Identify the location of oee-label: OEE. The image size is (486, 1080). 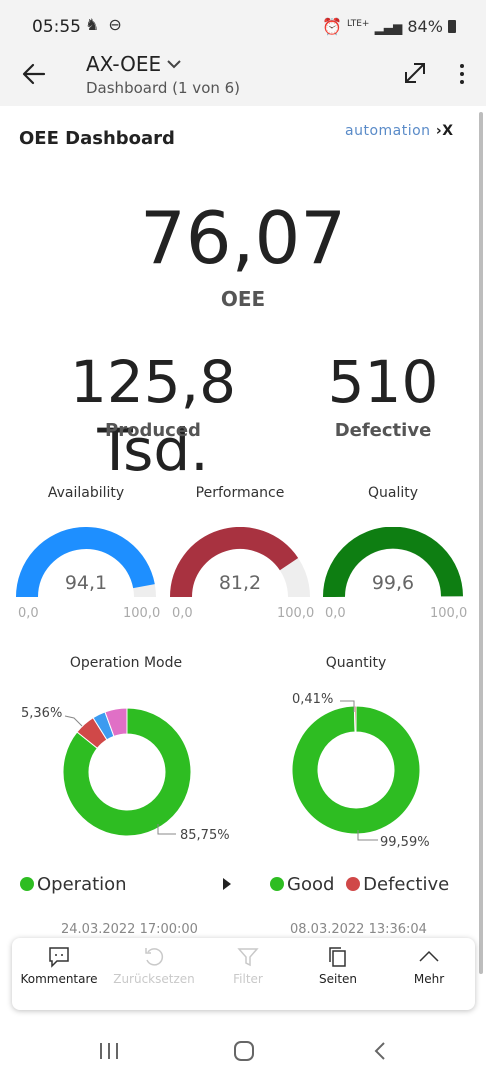
(243, 299).